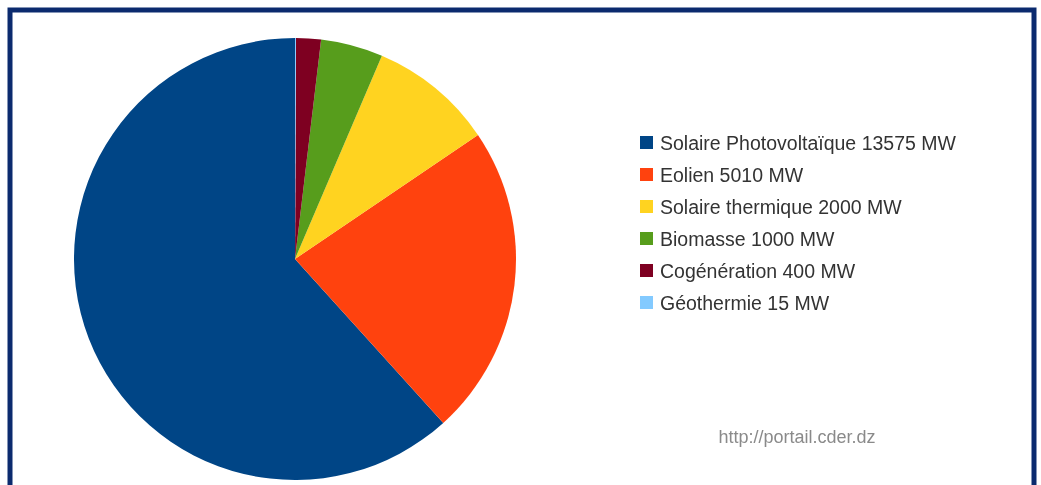  Describe the element at coordinates (758, 270) in the screenshot. I see `legend-label: Cogénération 400 MW` at that location.